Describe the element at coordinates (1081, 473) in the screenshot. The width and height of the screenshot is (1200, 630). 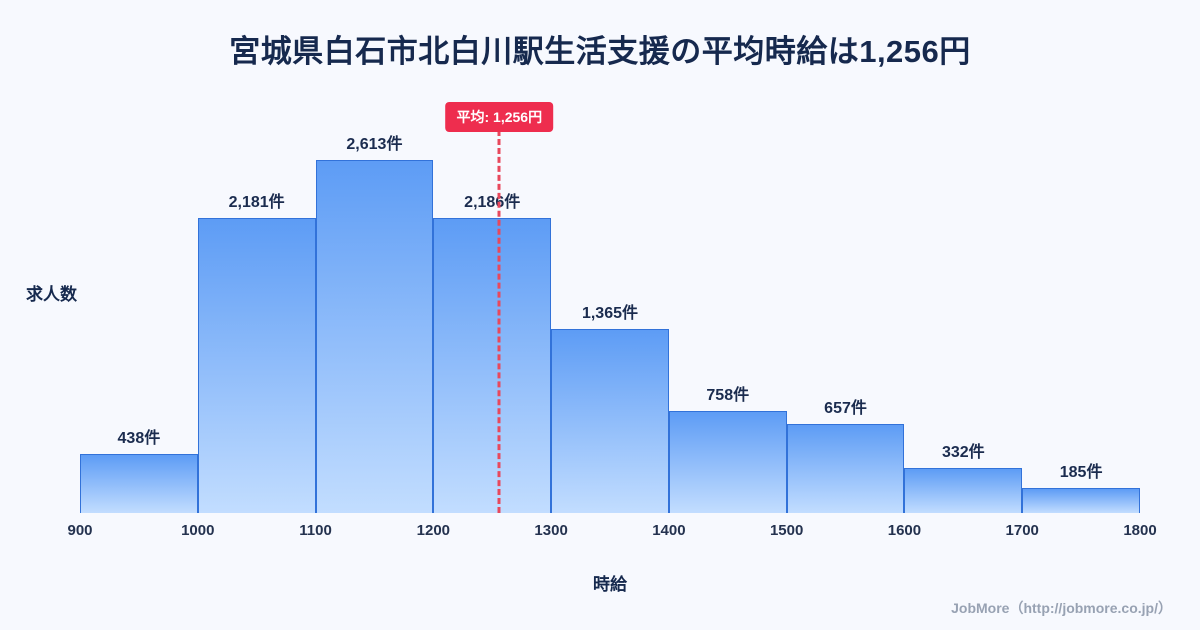
I see `bar-value-label: 185件` at that location.